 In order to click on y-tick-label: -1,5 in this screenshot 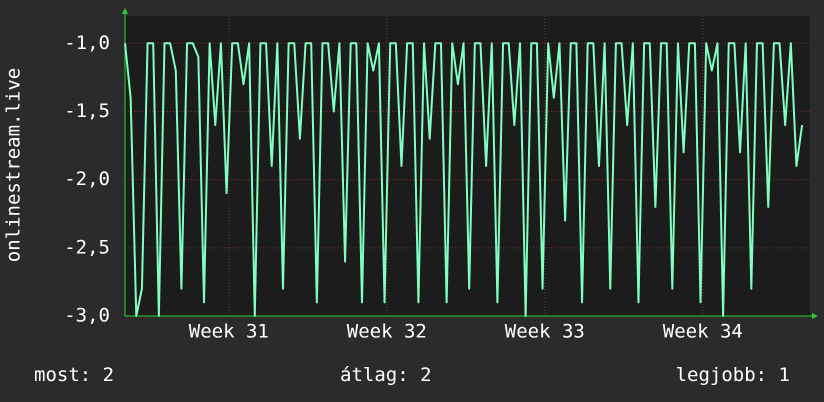, I will do `click(87, 111)`.